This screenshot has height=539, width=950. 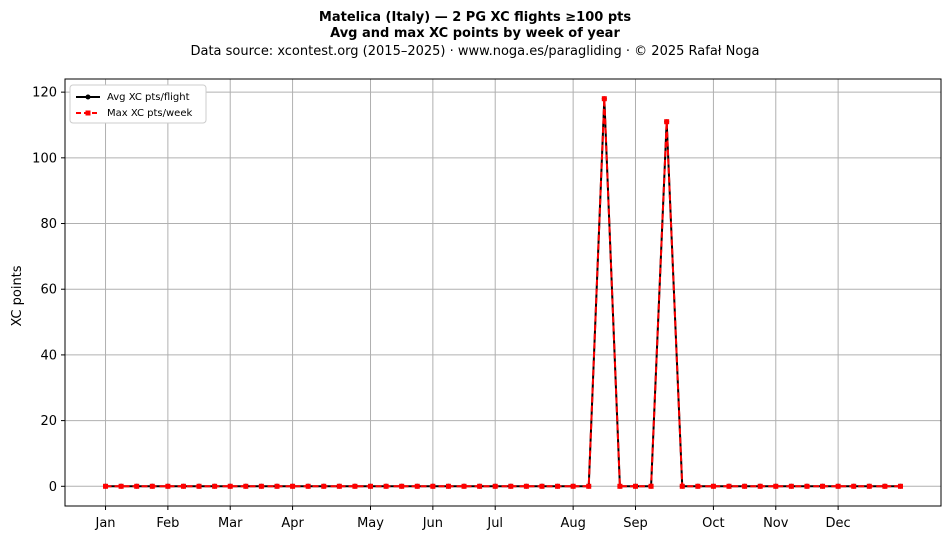 I want to click on legend-avg-label: Avg XC pts/flight, so click(x=148, y=97).